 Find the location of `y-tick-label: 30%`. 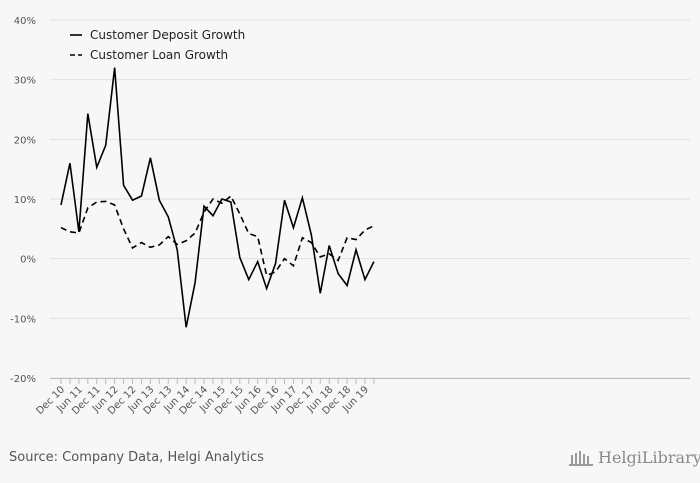

y-tick-label: 30% is located at coordinates (25, 81).